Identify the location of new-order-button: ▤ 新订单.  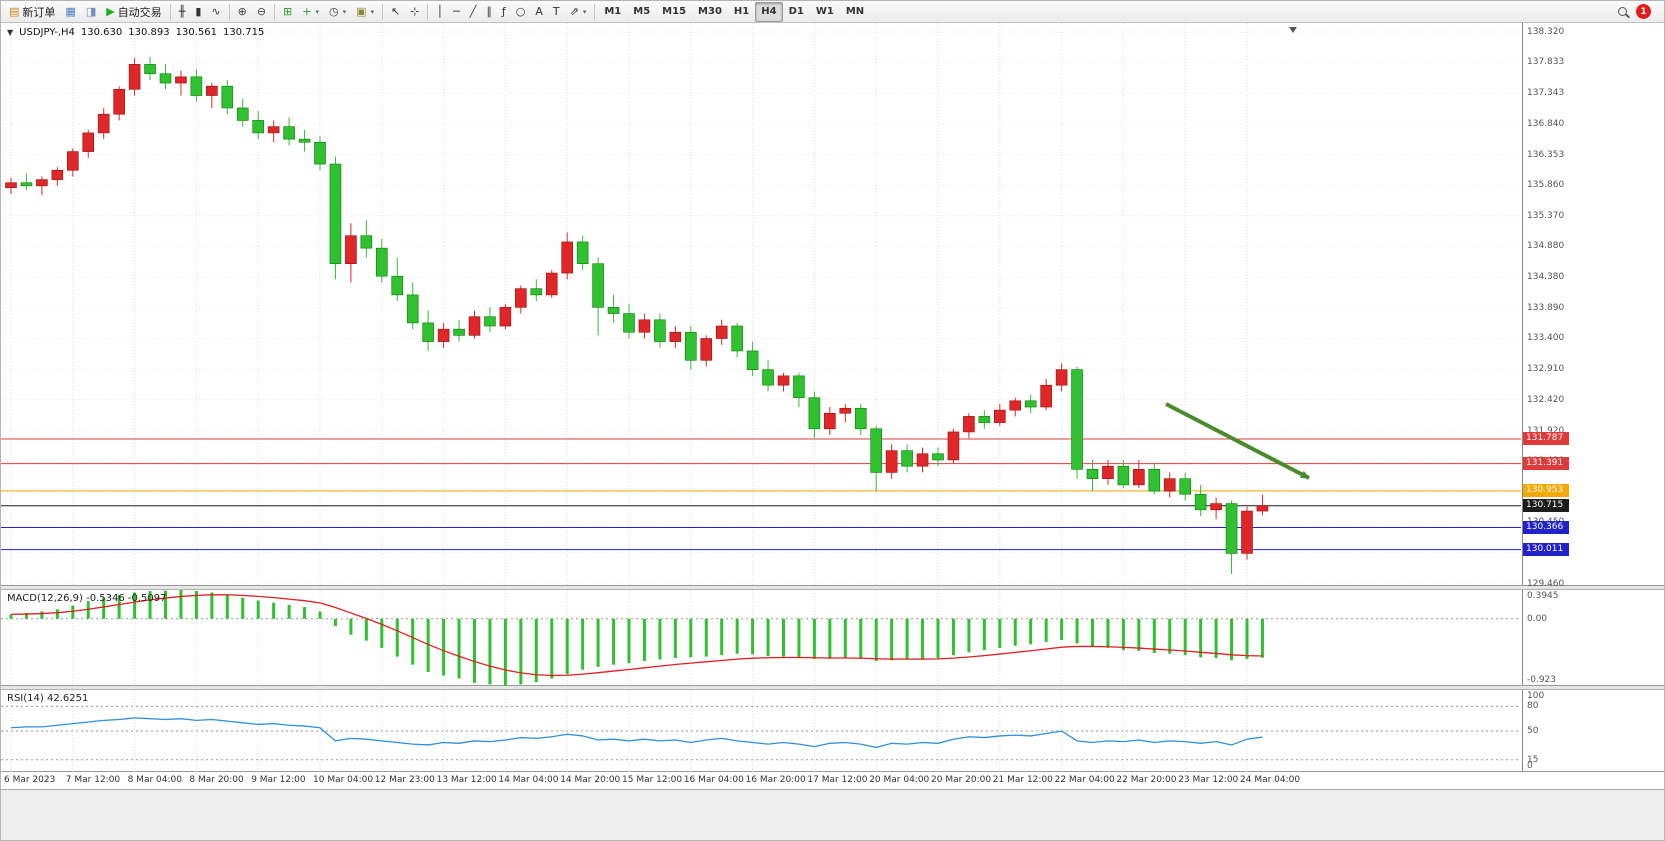
(32, 12).